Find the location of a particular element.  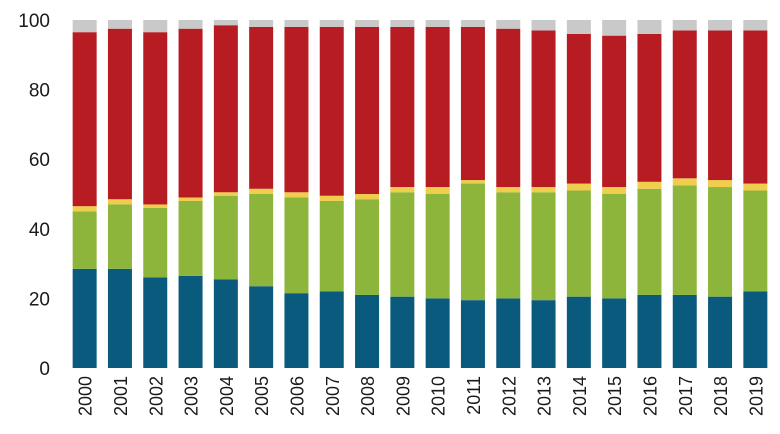

y-tick-label: 100 is located at coordinates (34, 21).